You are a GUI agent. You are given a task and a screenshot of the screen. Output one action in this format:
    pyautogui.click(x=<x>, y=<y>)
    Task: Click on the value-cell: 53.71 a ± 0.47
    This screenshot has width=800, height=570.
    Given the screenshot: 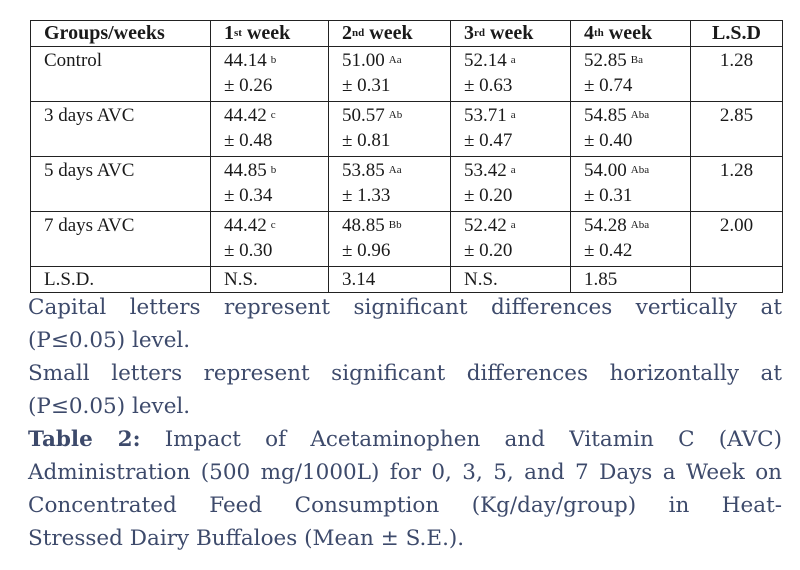 What is the action you would take?
    pyautogui.click(x=510, y=129)
    